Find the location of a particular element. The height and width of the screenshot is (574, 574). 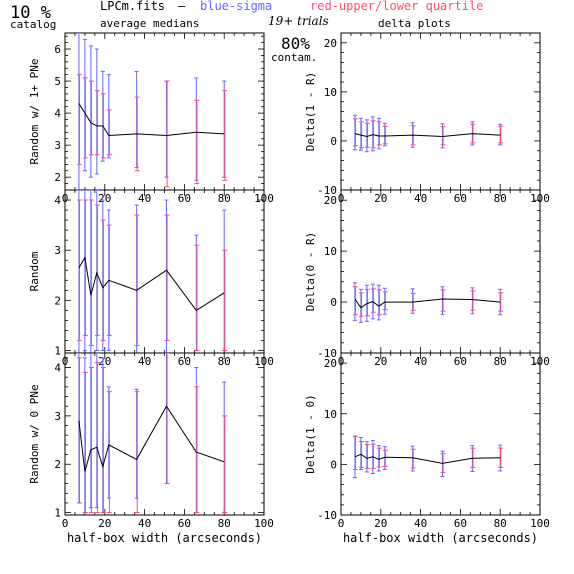

catalog-percent: 10 % is located at coordinates (30, 13).